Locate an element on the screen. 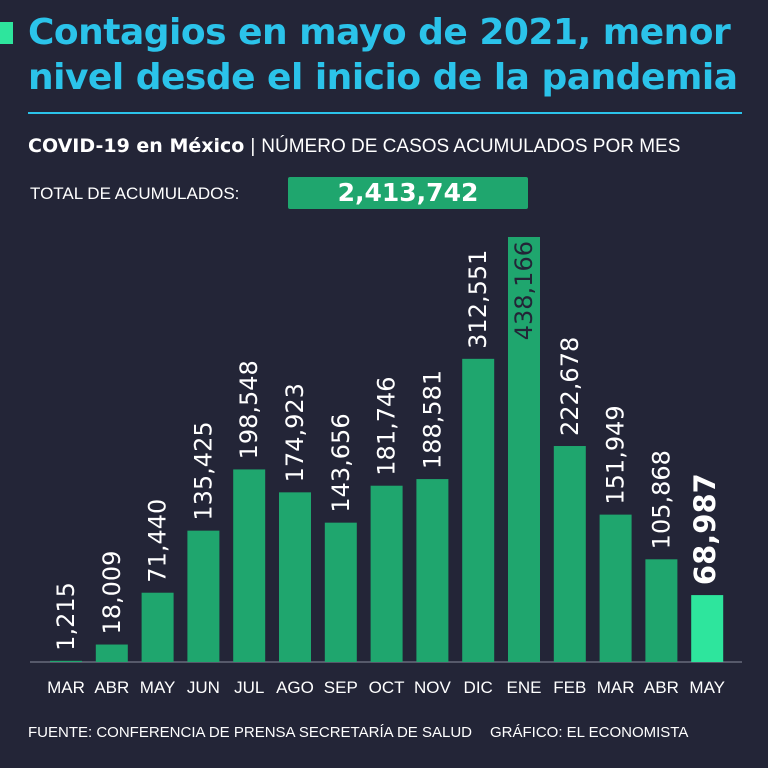 Image resolution: width=768 pixels, height=768 pixels. x-tick-label-10: ENE is located at coordinates (524, 687).